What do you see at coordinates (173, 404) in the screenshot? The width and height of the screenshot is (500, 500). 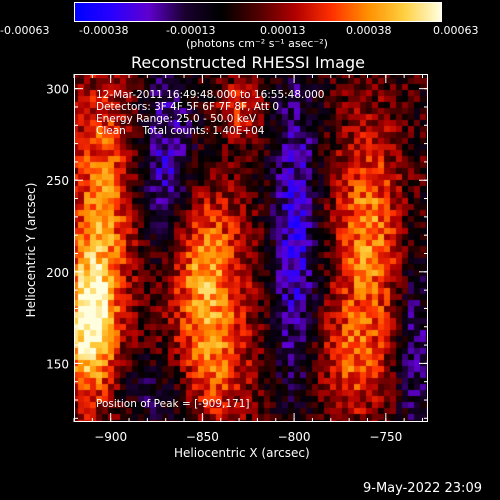 I see `peak-position-label: Position of Peak = [-909,171]` at bounding box center [173, 404].